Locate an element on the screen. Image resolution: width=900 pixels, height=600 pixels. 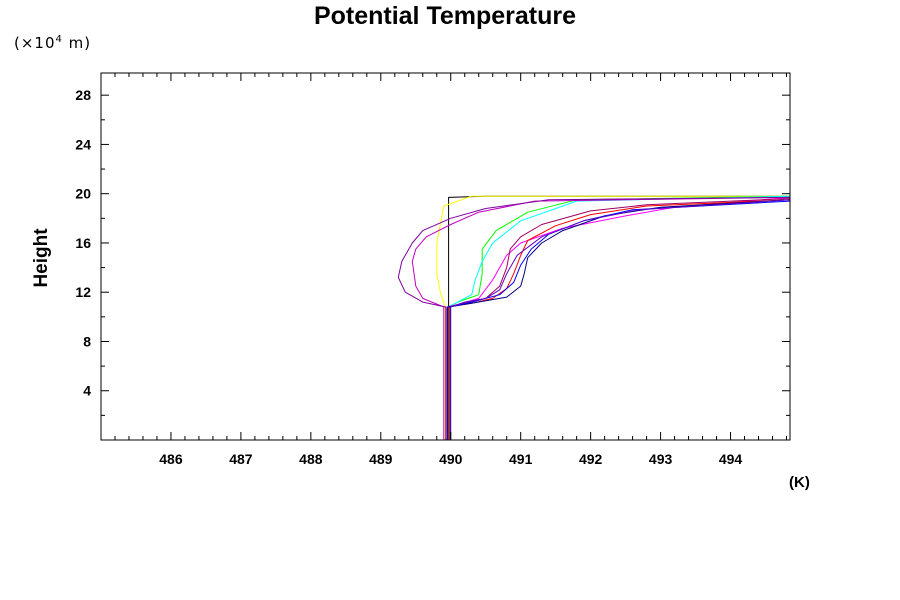
x-tick-label: 488 is located at coordinates (311, 459).